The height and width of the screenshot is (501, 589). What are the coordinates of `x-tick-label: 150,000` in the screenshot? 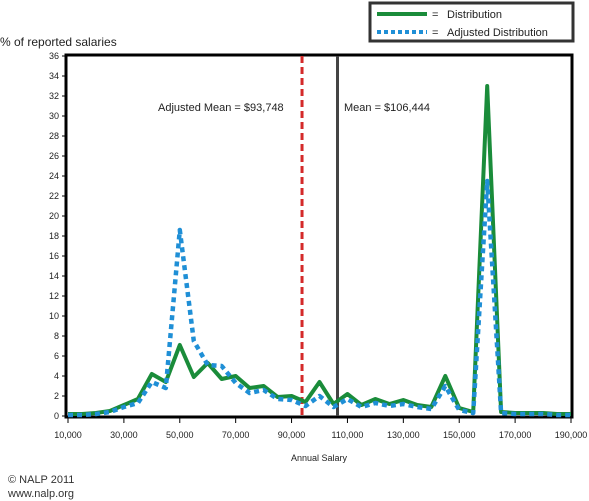 It's located at (459, 435).